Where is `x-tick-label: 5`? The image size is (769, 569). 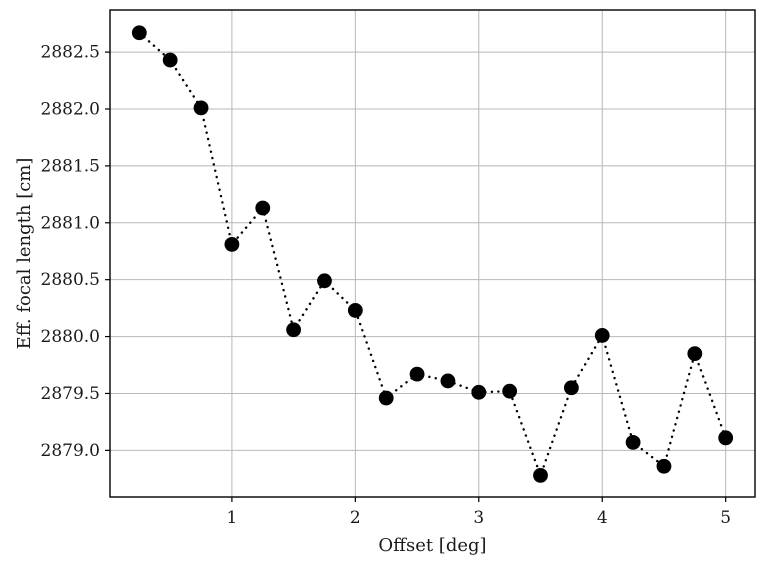 x-tick-label: 5 is located at coordinates (725, 518).